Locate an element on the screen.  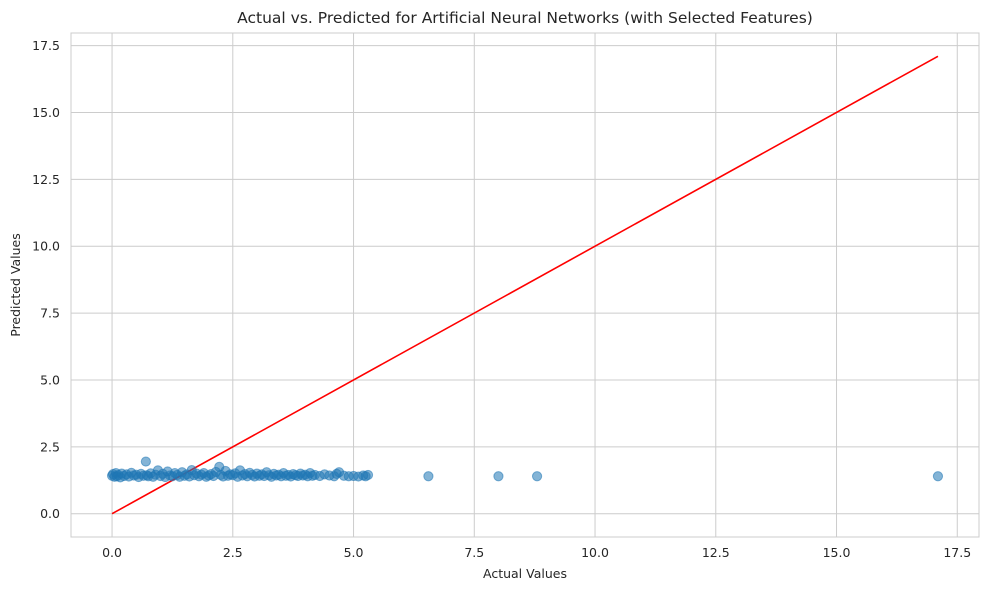
x-axis-label: Actual Values is located at coordinates (525, 573).